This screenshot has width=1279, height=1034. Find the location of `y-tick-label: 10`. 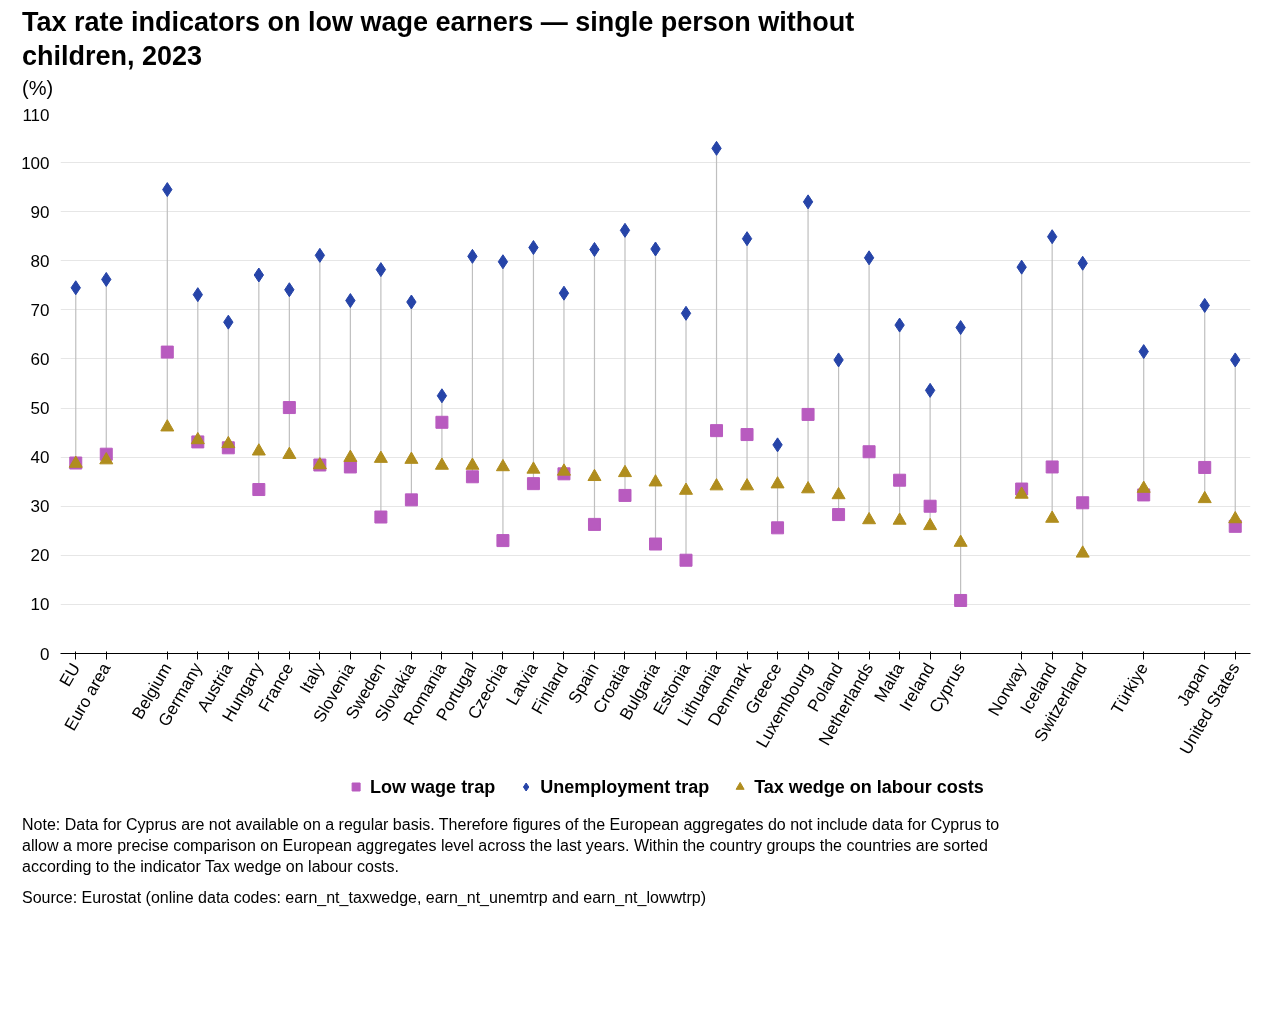

y-tick-label: 10 is located at coordinates (40, 604).